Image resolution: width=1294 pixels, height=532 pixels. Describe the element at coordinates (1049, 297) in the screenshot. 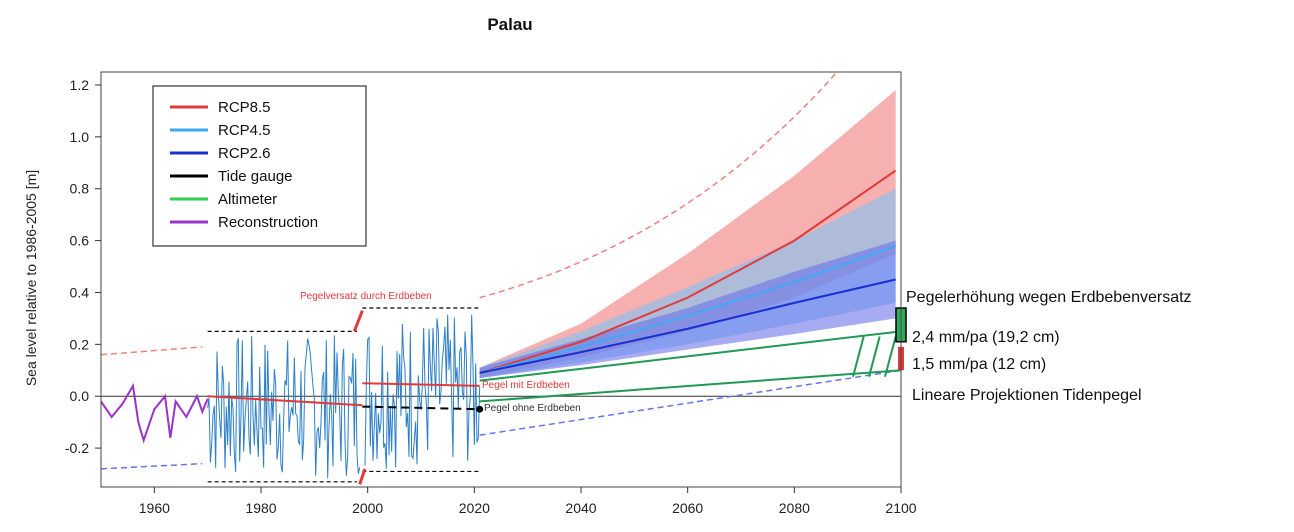

I see `anno-raise-title: Pegelerhöhung wegen Erdbebenversatz` at that location.